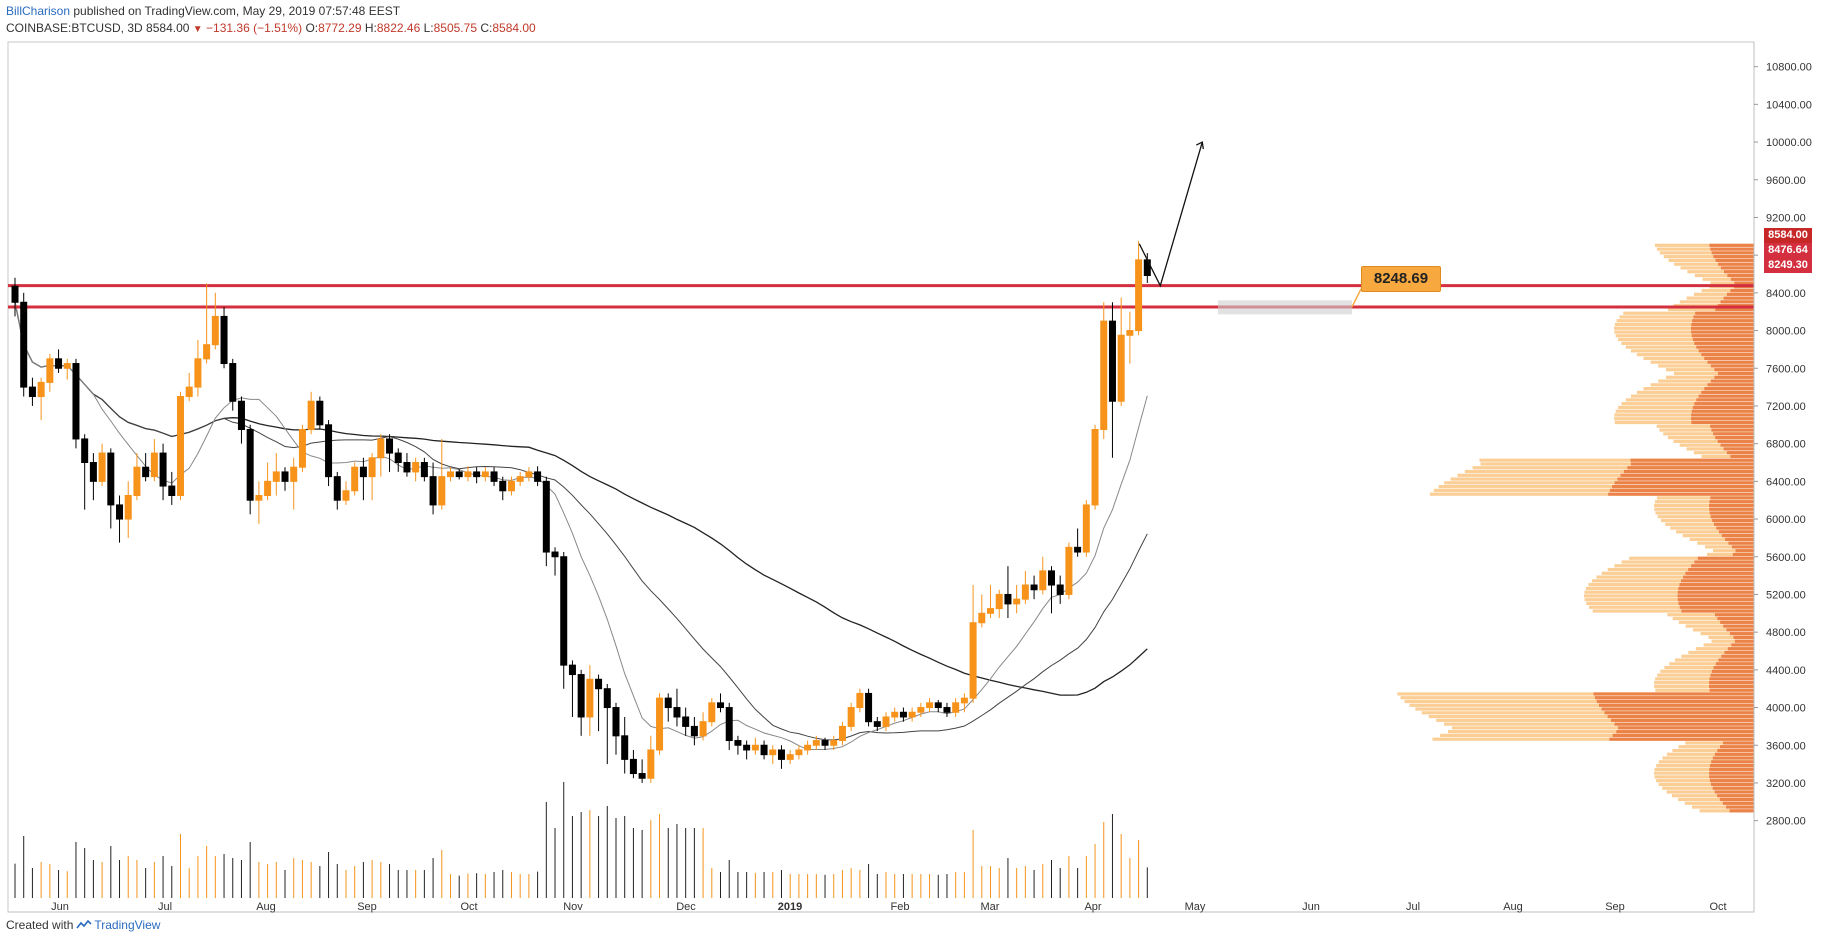 Image resolution: width=1828 pixels, height=939 pixels. What do you see at coordinates (254, 28) in the screenshot?
I see `change-value: −131.36 (−1.51%)` at bounding box center [254, 28].